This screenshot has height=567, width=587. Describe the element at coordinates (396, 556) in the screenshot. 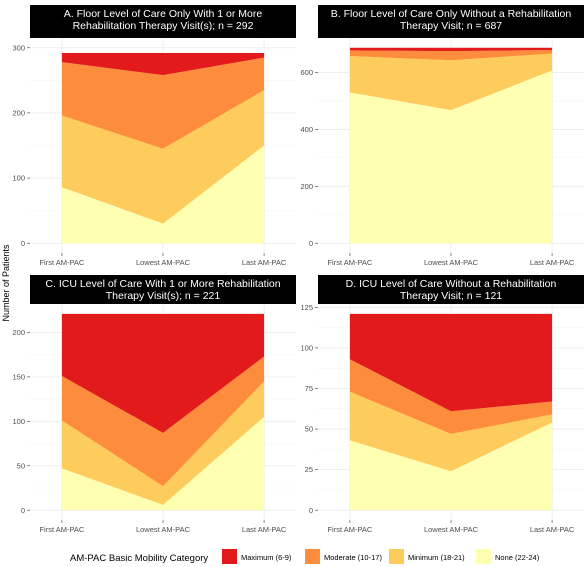

I see `legend-swatch-minimum` at that location.